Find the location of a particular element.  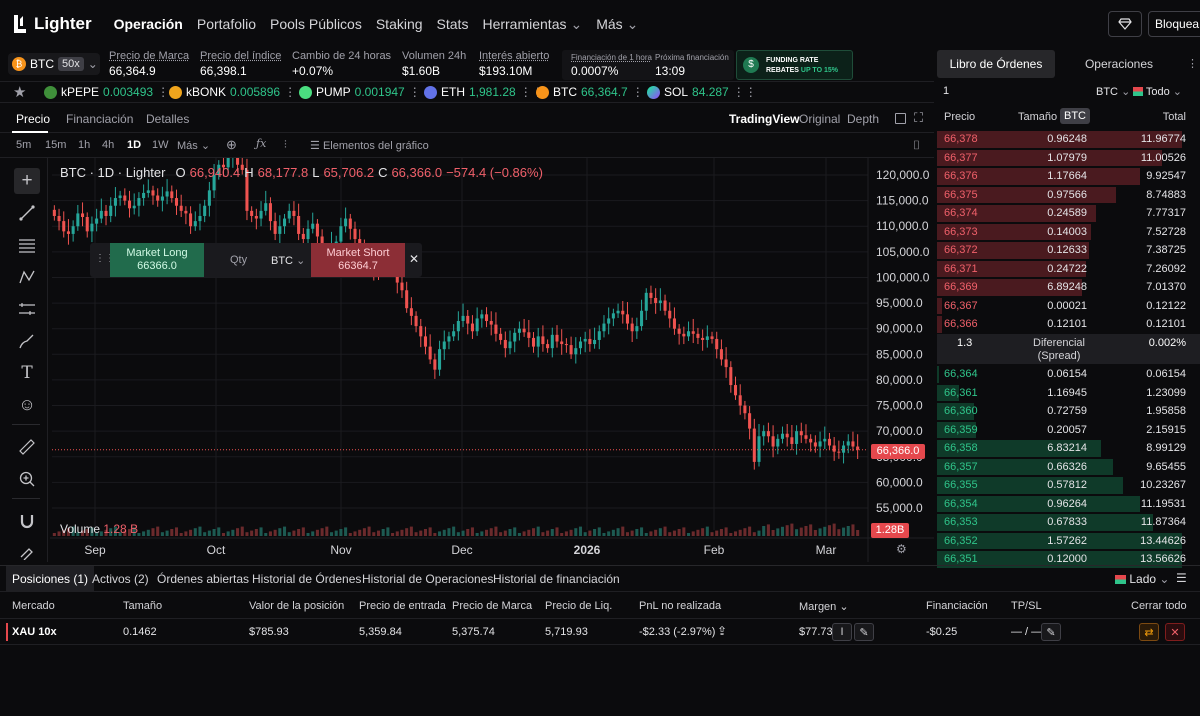

favorite-sol: SOL 84.287 ⋮⋮ is located at coordinates (702, 92).